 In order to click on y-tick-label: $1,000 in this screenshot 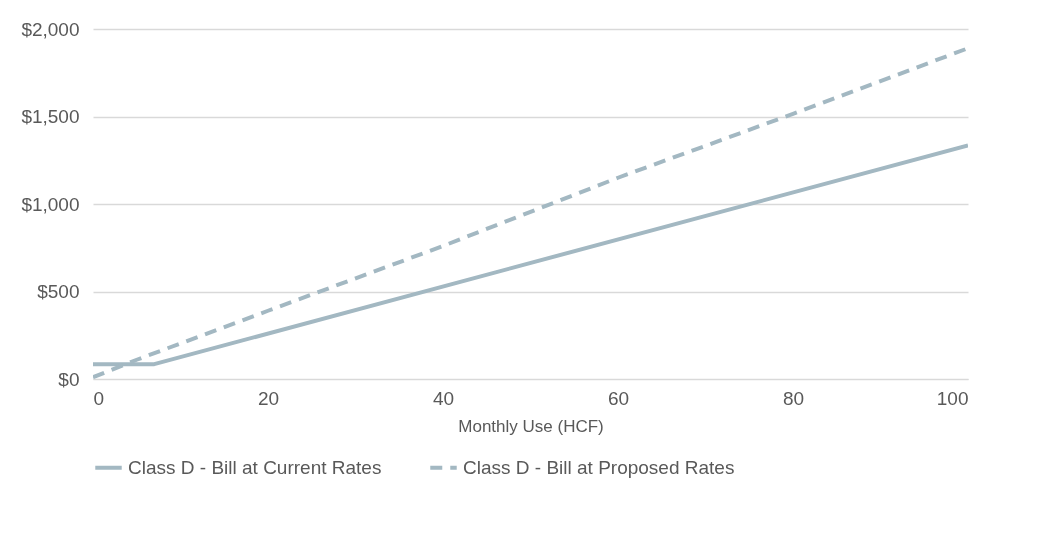, I will do `click(50, 204)`.